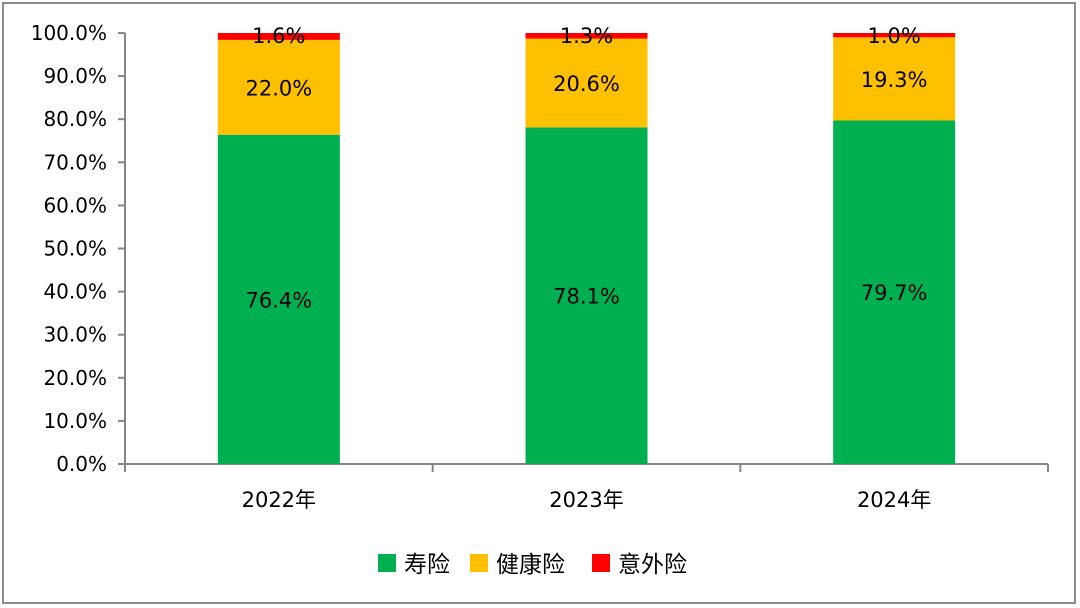  I want to click on y-tick-label: 20.0%, so click(75, 378).